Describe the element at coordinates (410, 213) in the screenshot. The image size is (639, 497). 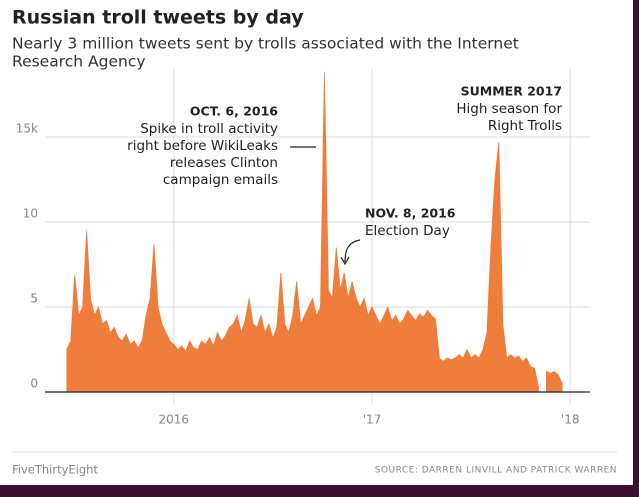
I see `annotation-title: NOV. 8, 2016` at that location.